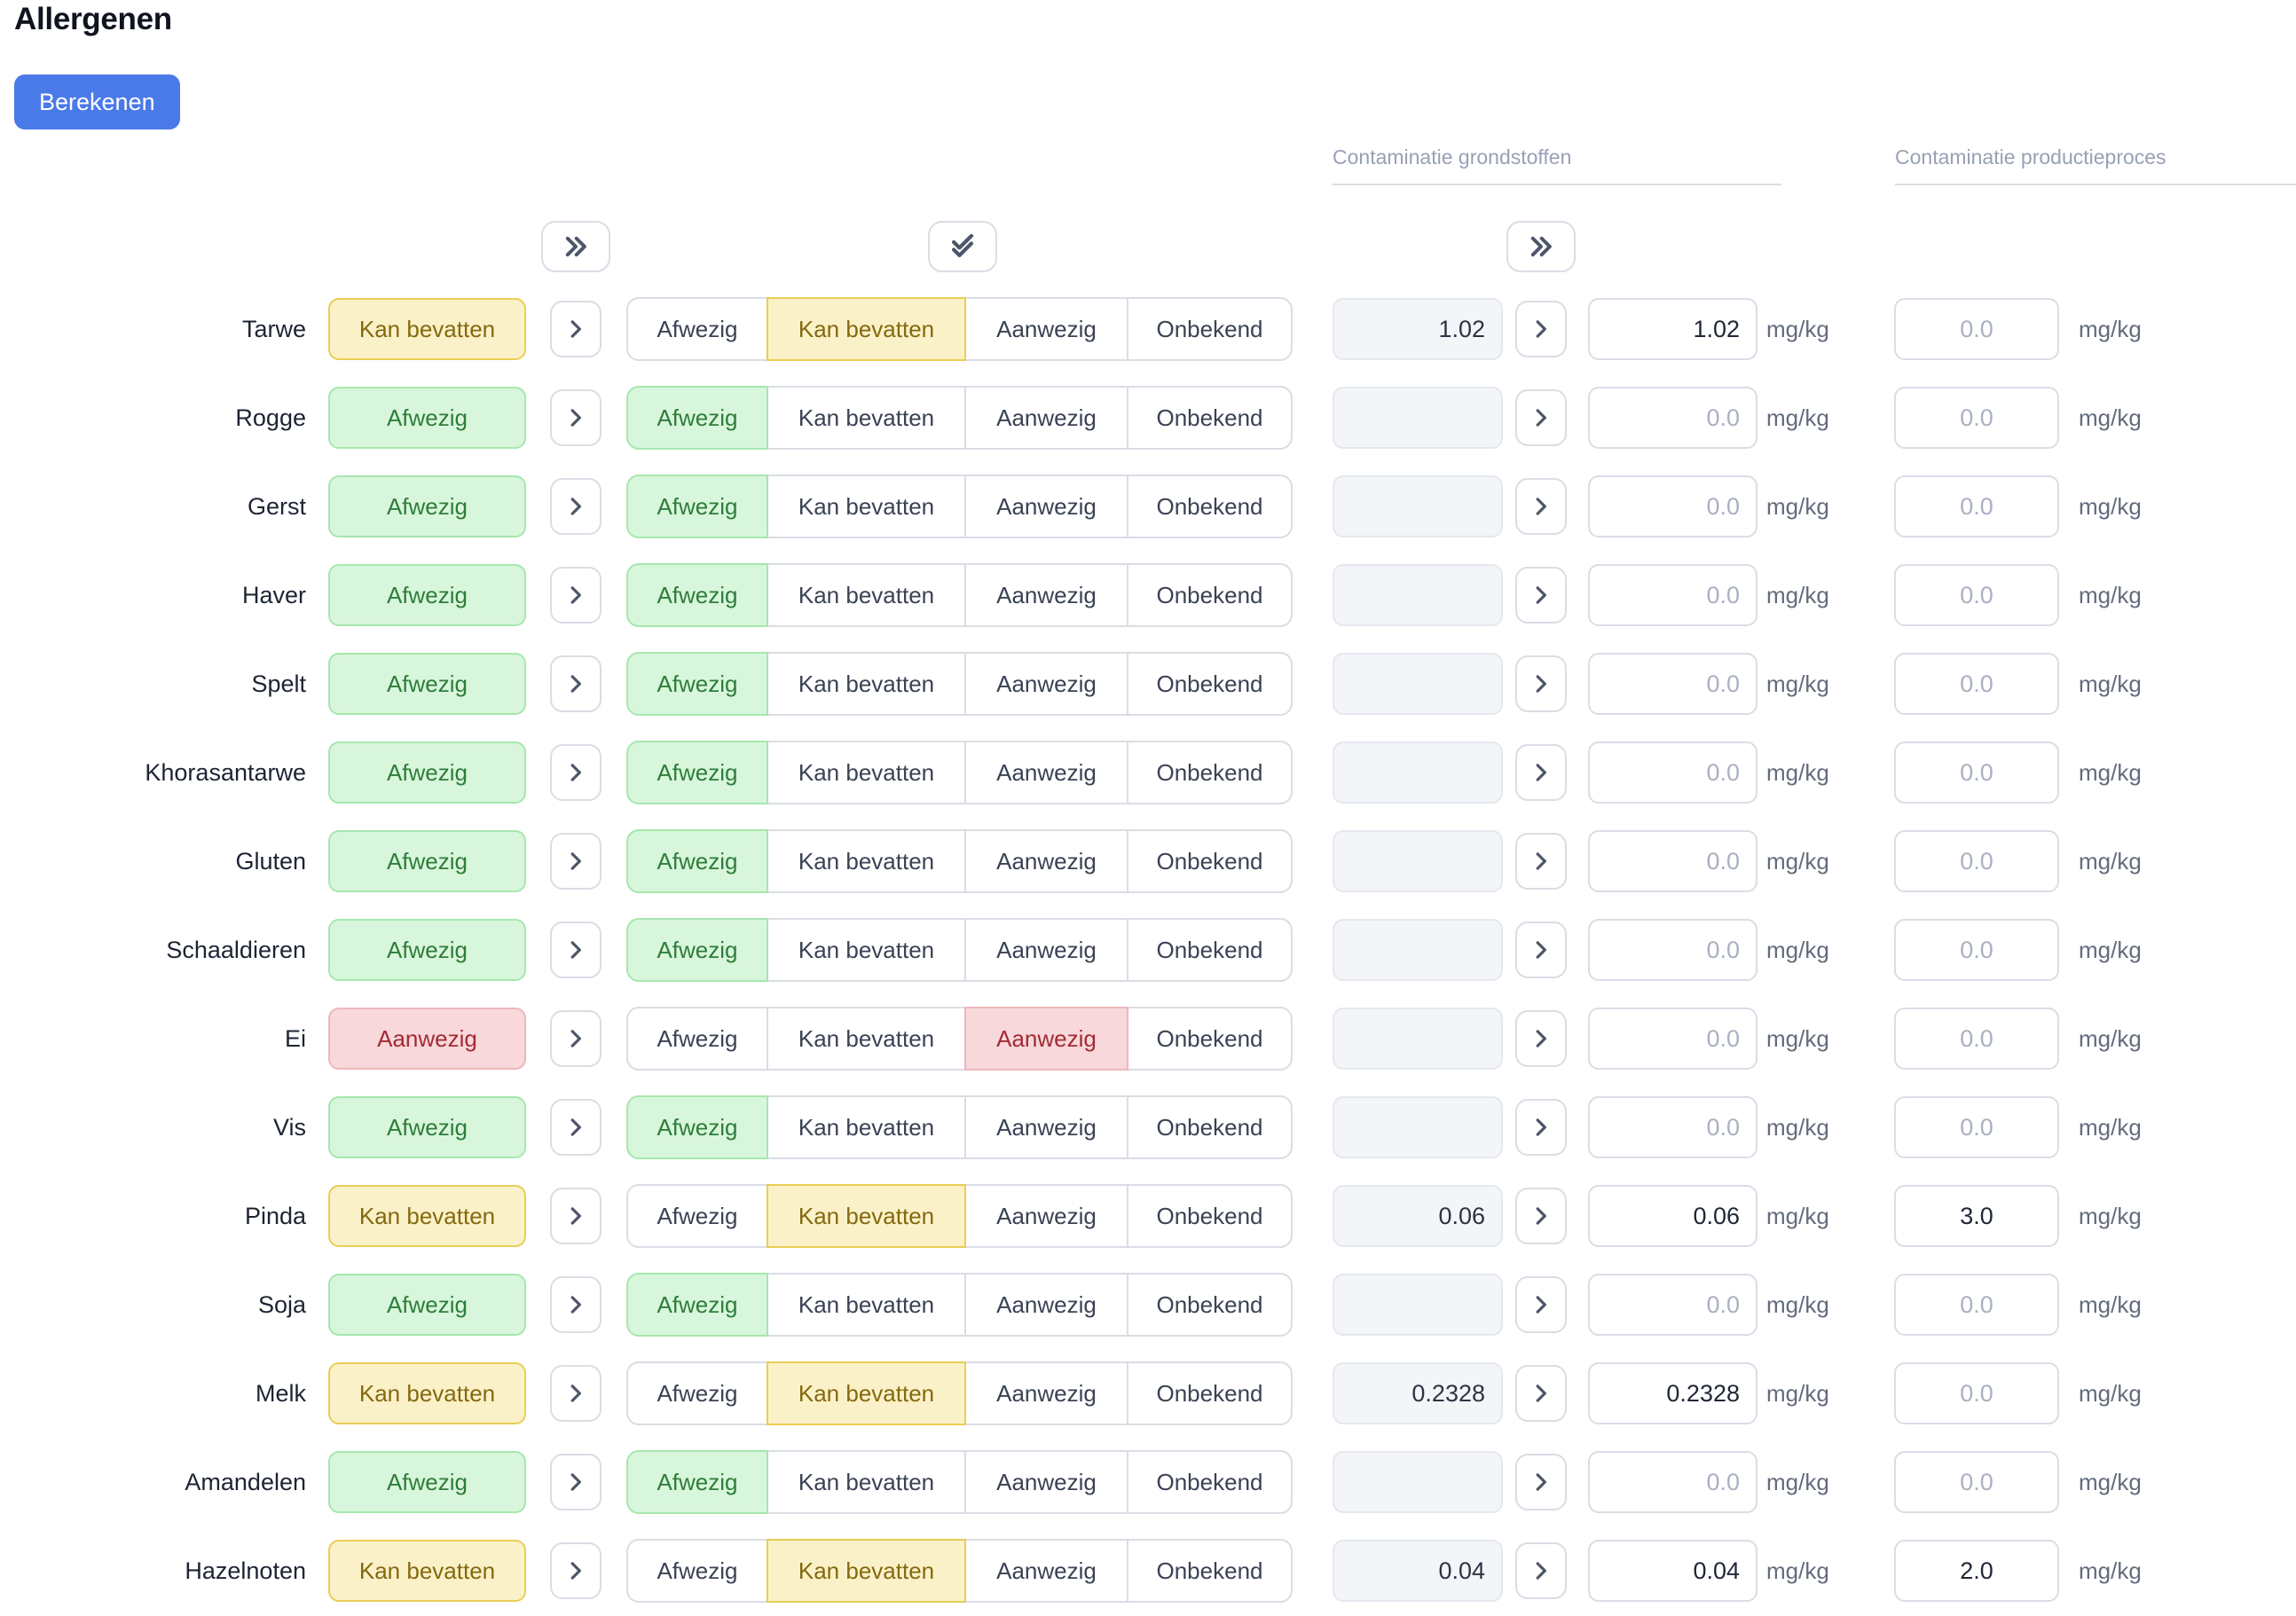 Image resolution: width=2296 pixels, height=1616 pixels. Describe the element at coordinates (962, 246) in the screenshot. I see `bulk-confirm-status-button` at that location.